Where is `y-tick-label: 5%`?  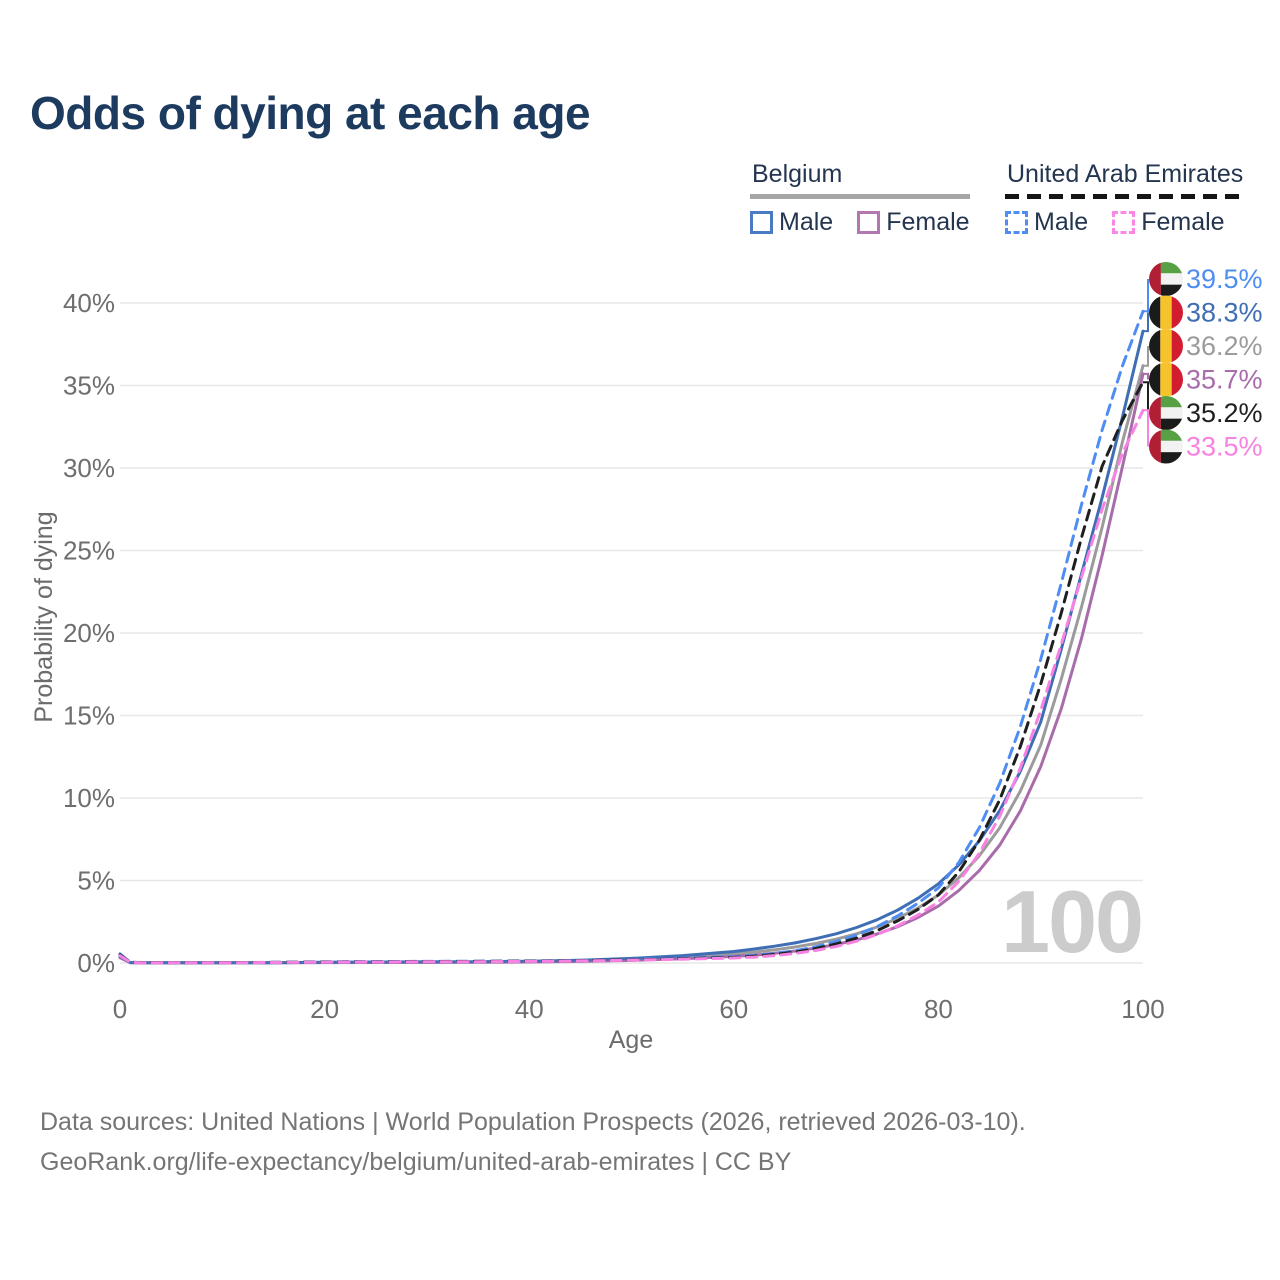
y-tick-label: 5% is located at coordinates (96, 881).